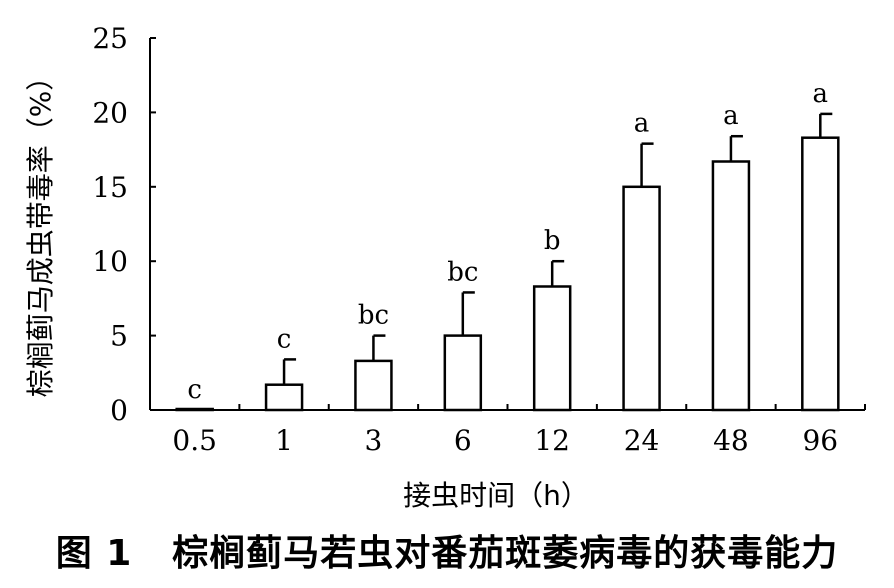 The height and width of the screenshot is (588, 894). Describe the element at coordinates (119, 410) in the screenshot. I see `y-tick-label: 0` at that location.